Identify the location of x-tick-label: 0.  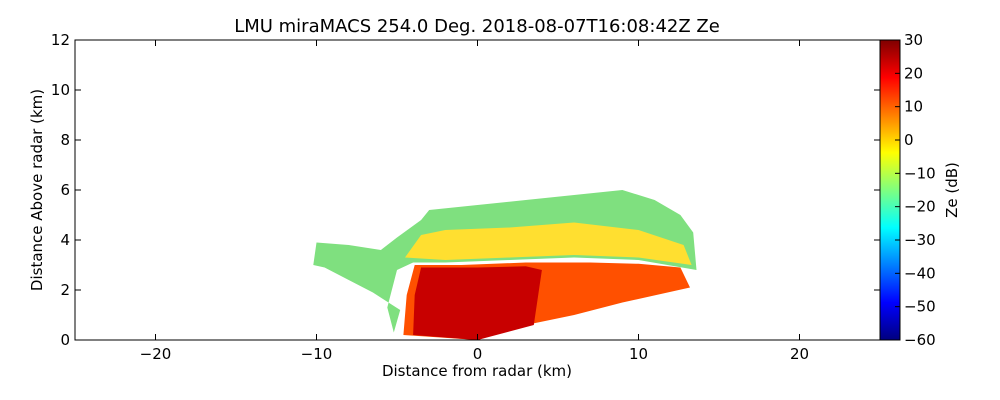
(478, 354).